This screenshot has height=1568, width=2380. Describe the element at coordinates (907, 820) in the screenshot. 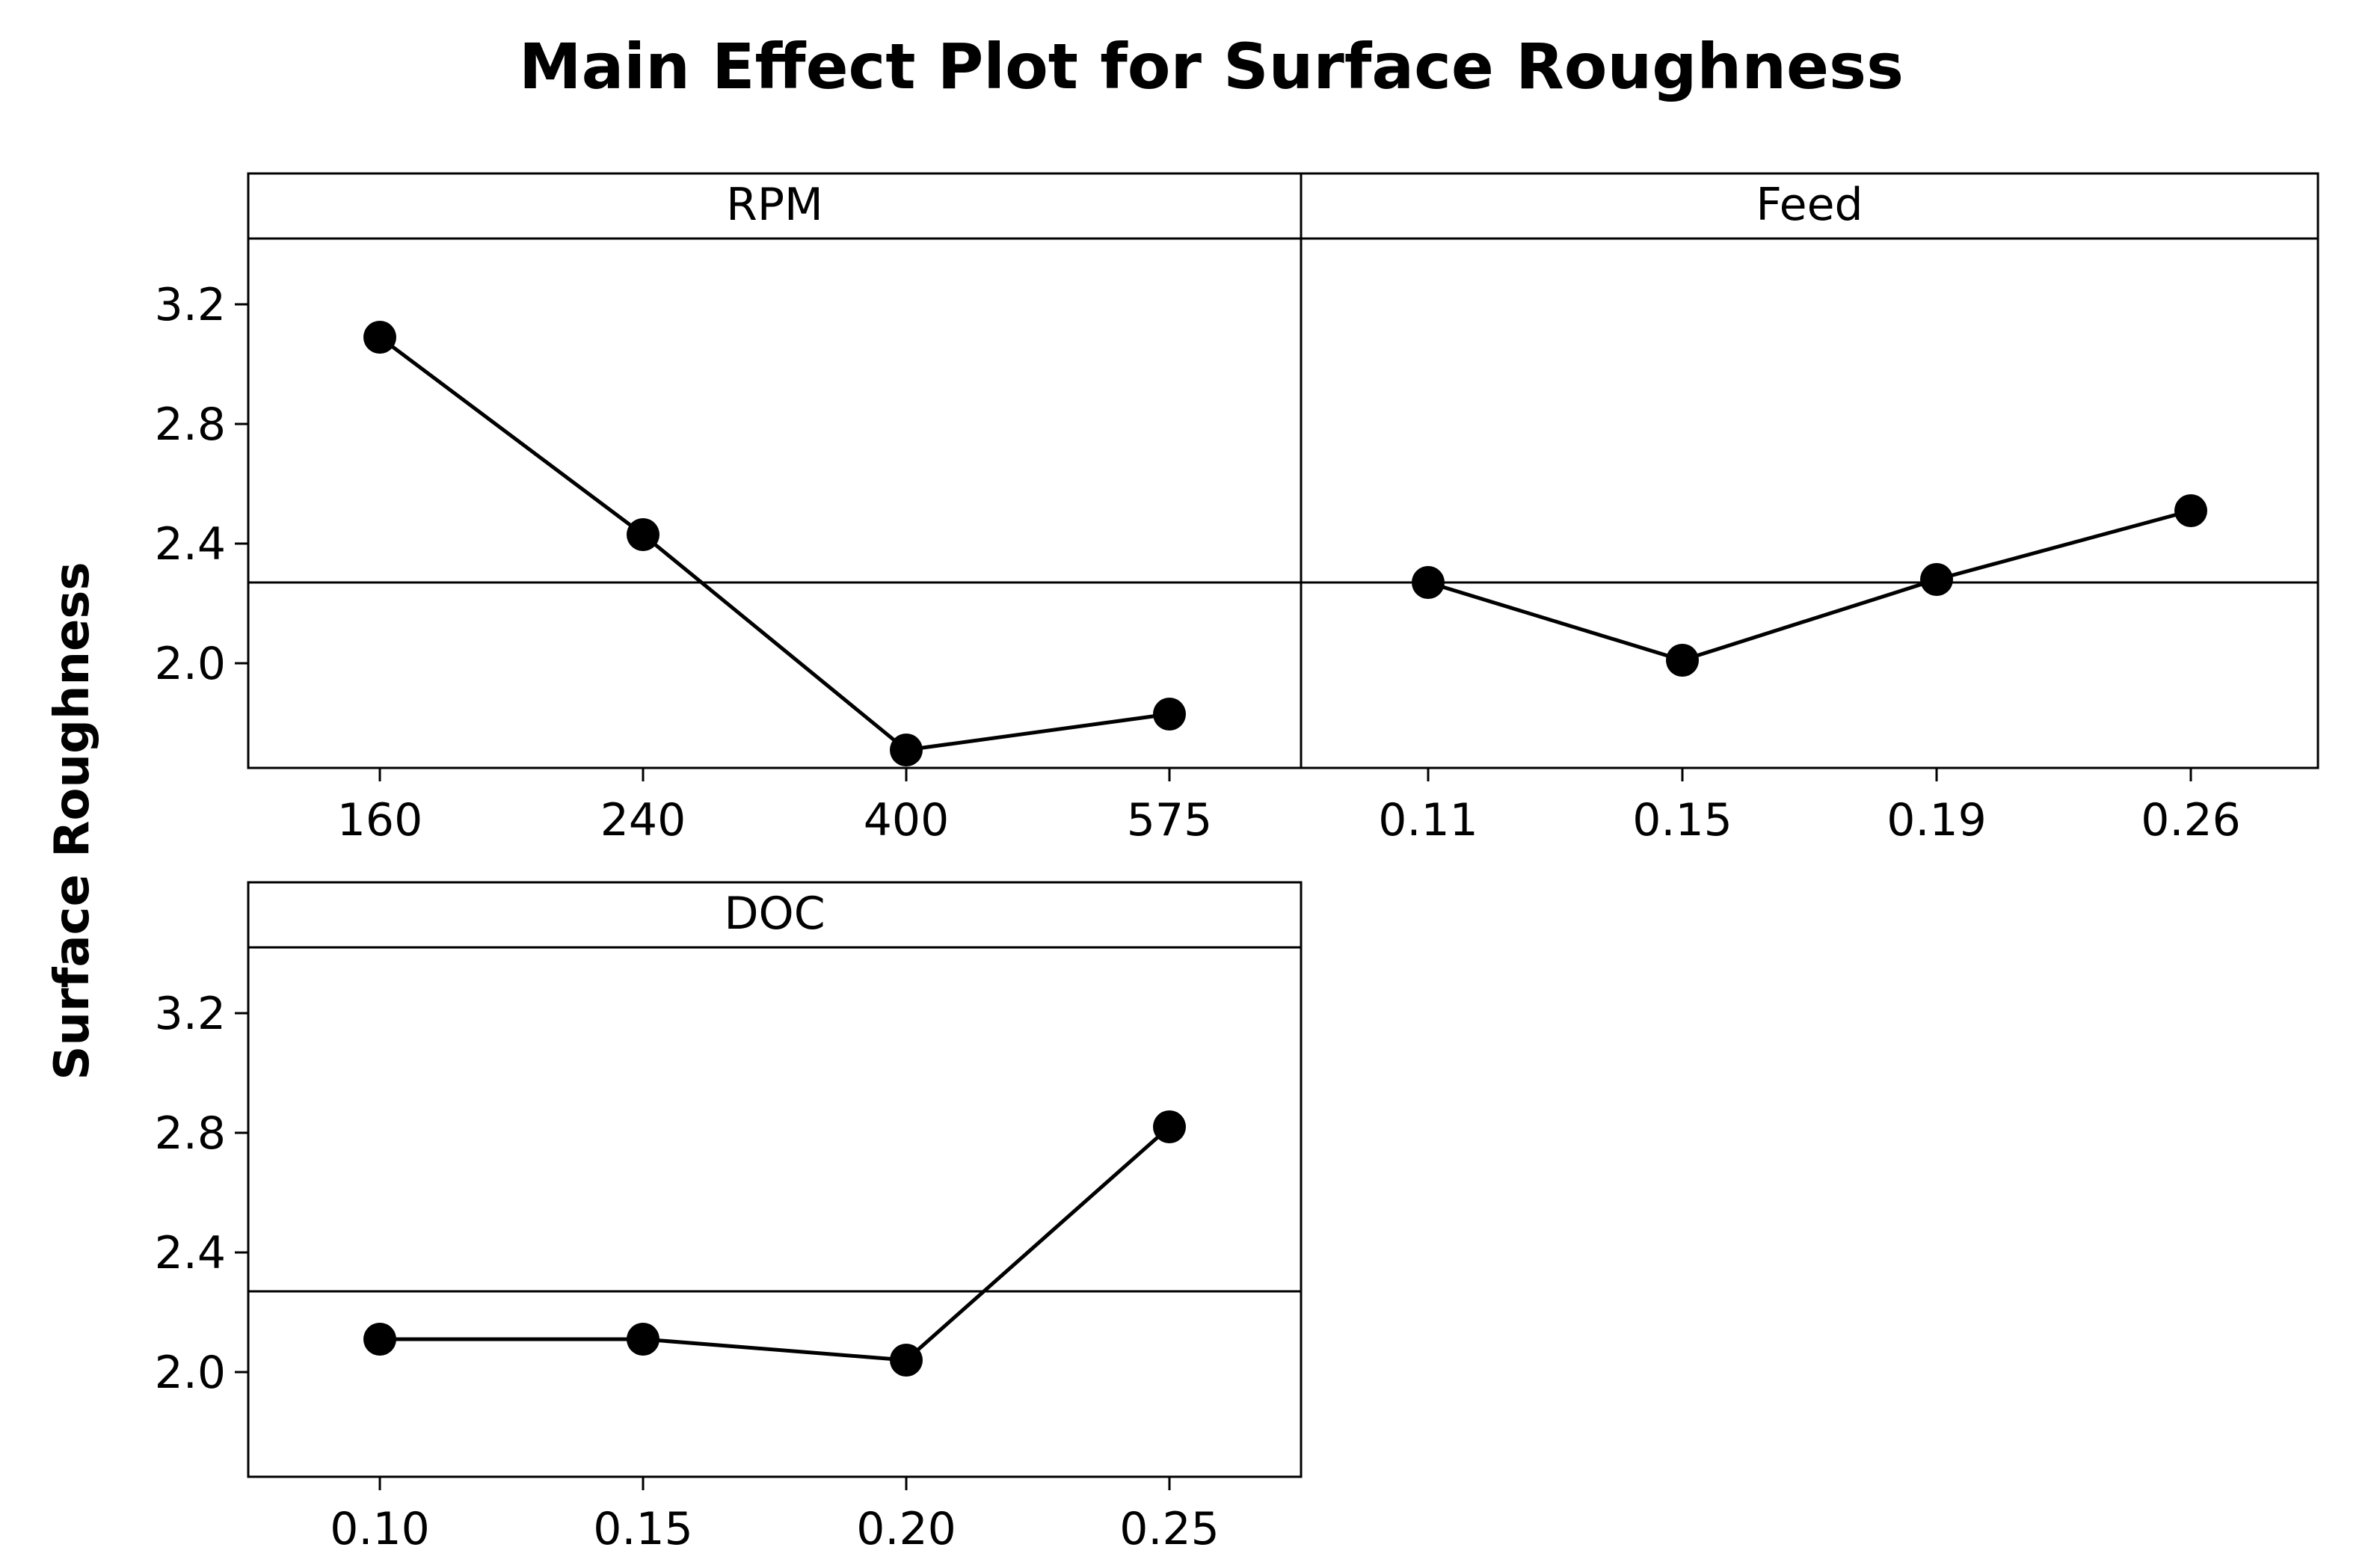

I see `x-tick-label: 400` at that location.